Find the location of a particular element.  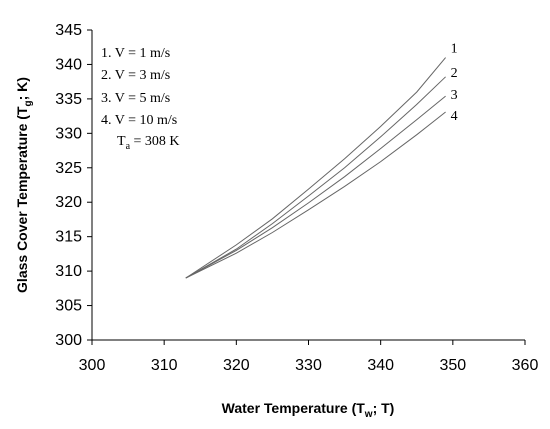

legend-entry-3: 3. V = 5 m/s is located at coordinates (135, 98).